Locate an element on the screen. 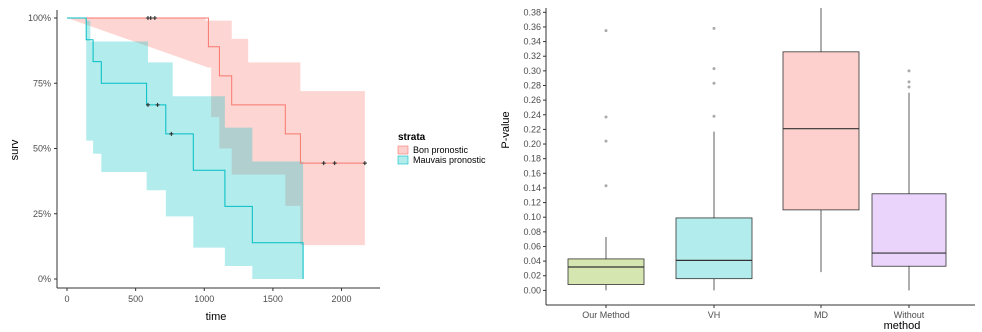 This screenshot has width=982, height=332. km-y-ticks: 0% 25% 50% 75% 100% is located at coordinates (42, 148).